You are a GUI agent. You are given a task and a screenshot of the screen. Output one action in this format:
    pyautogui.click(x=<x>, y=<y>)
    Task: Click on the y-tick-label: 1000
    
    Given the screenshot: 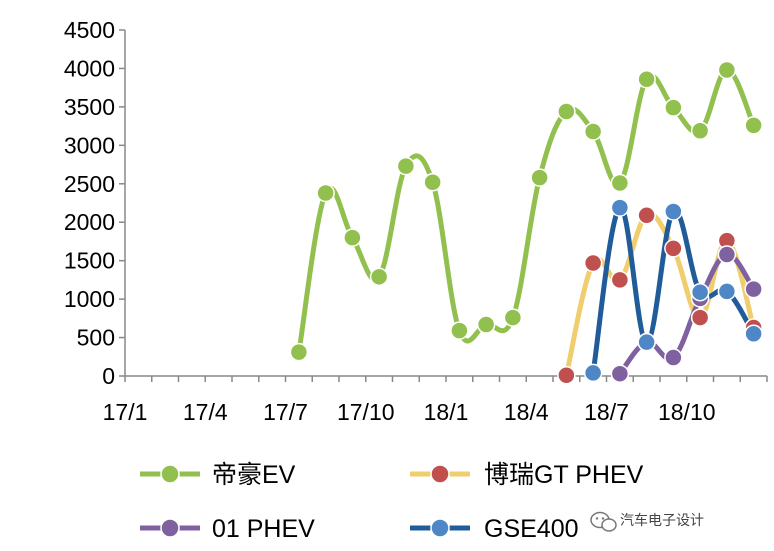 What is the action you would take?
    pyautogui.click(x=89, y=299)
    